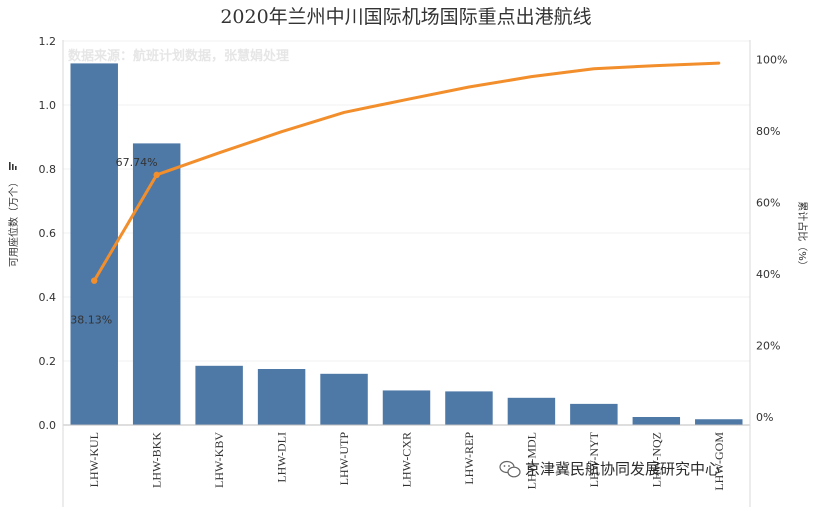  Describe the element at coordinates (91, 320) in the screenshot. I see `data-label: 38.13%` at that location.